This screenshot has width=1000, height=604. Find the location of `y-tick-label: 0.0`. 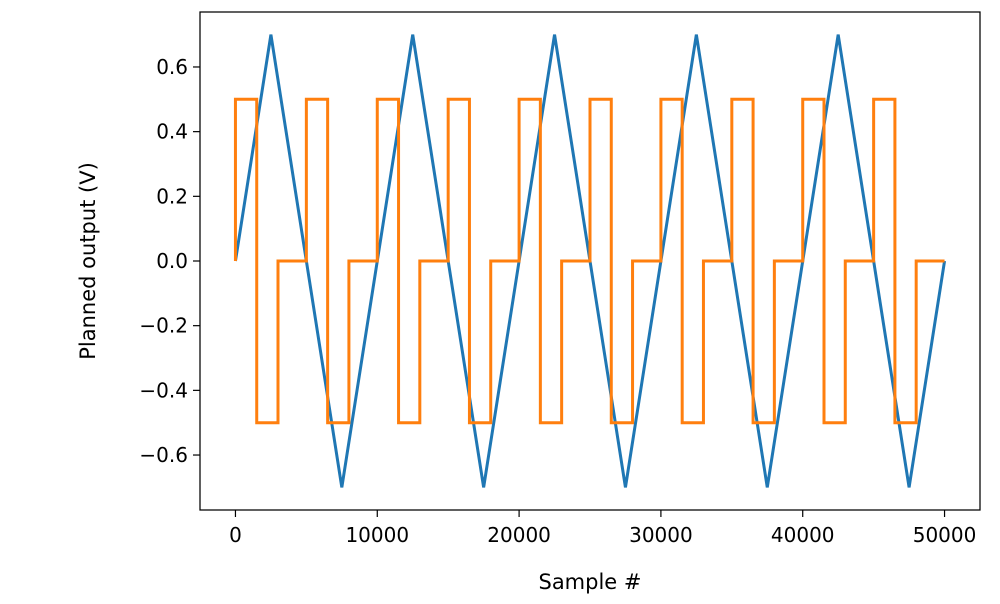

y-tick-label: 0.0 is located at coordinates (172, 261).